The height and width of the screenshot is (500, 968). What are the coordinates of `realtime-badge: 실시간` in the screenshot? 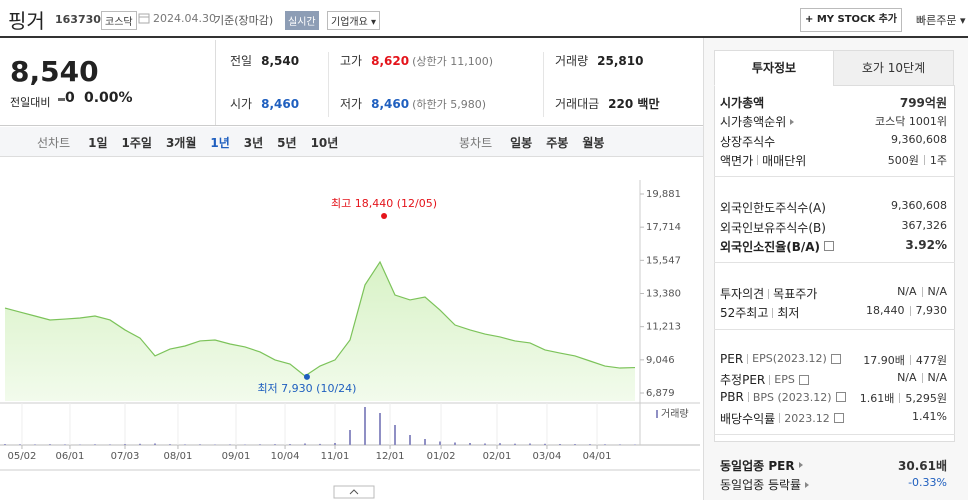 It's located at (302, 20).